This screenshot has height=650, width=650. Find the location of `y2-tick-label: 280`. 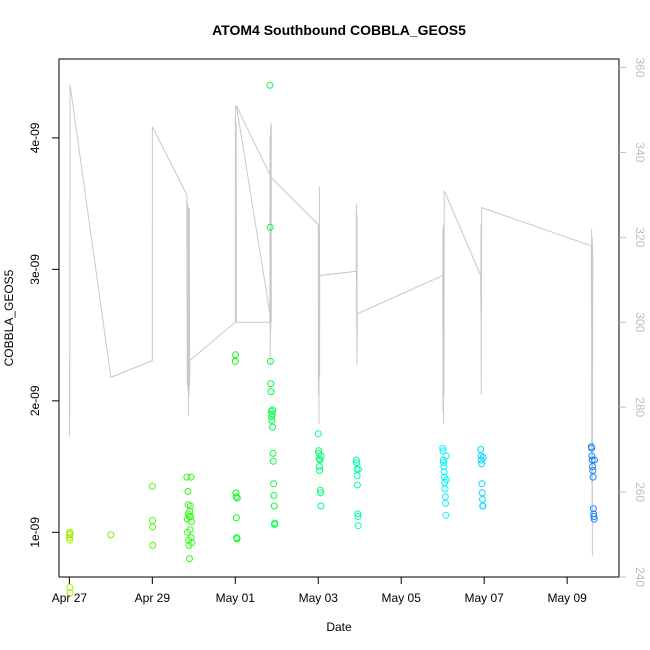

y2-tick-label: 280 is located at coordinates (640, 407).